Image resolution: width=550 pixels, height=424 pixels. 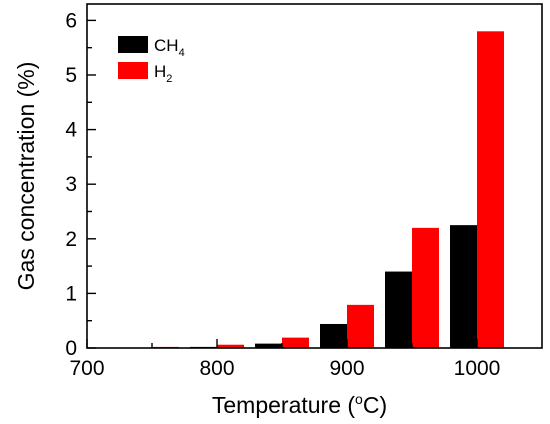 What do you see at coordinates (151, 60) in the screenshot?
I see `legend: CH4 H2` at bounding box center [151, 60].